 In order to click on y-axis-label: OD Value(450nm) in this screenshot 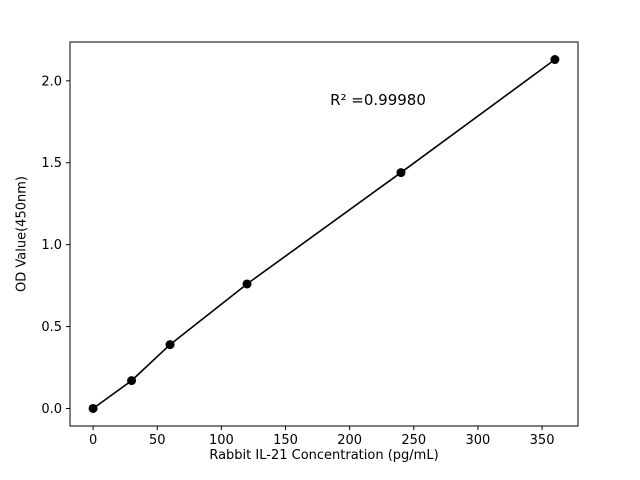, I will do `click(22, 234)`.